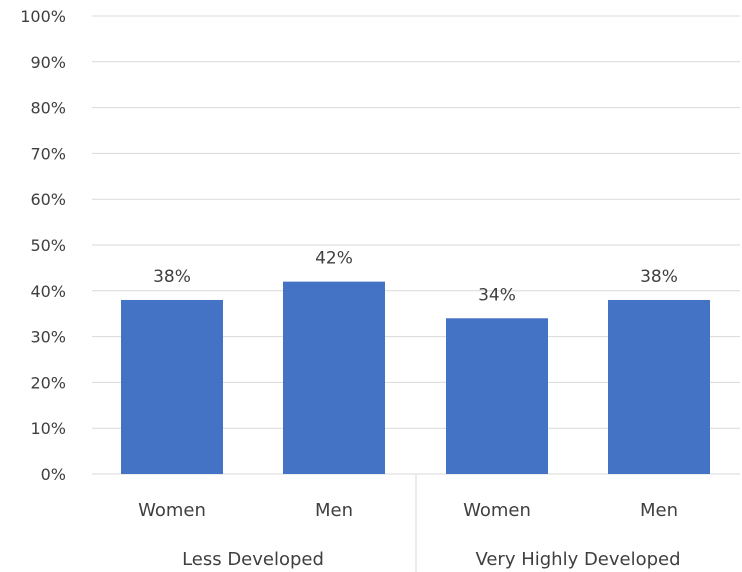 This screenshot has height=572, width=742. What do you see at coordinates (334, 259) in the screenshot?
I see `data-label: 42%` at bounding box center [334, 259].